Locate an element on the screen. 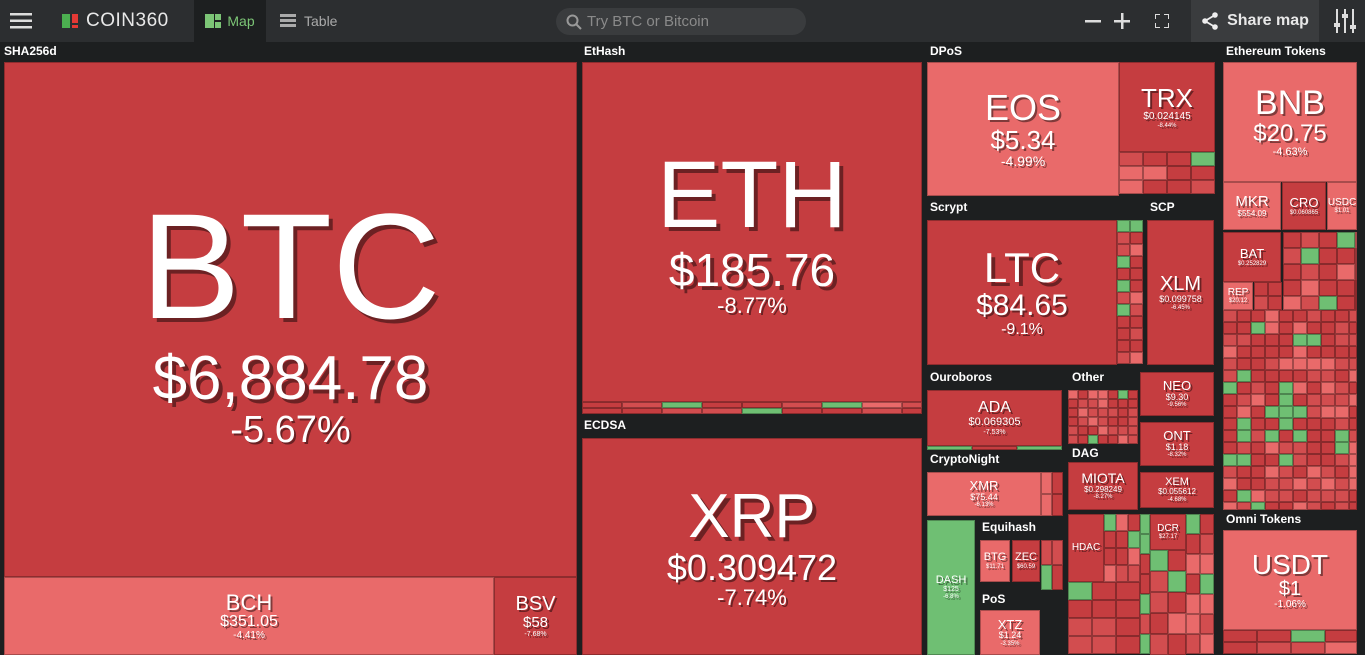  coin-tile: XEM $0.055612 -4.68% is located at coordinates (1177, 490).